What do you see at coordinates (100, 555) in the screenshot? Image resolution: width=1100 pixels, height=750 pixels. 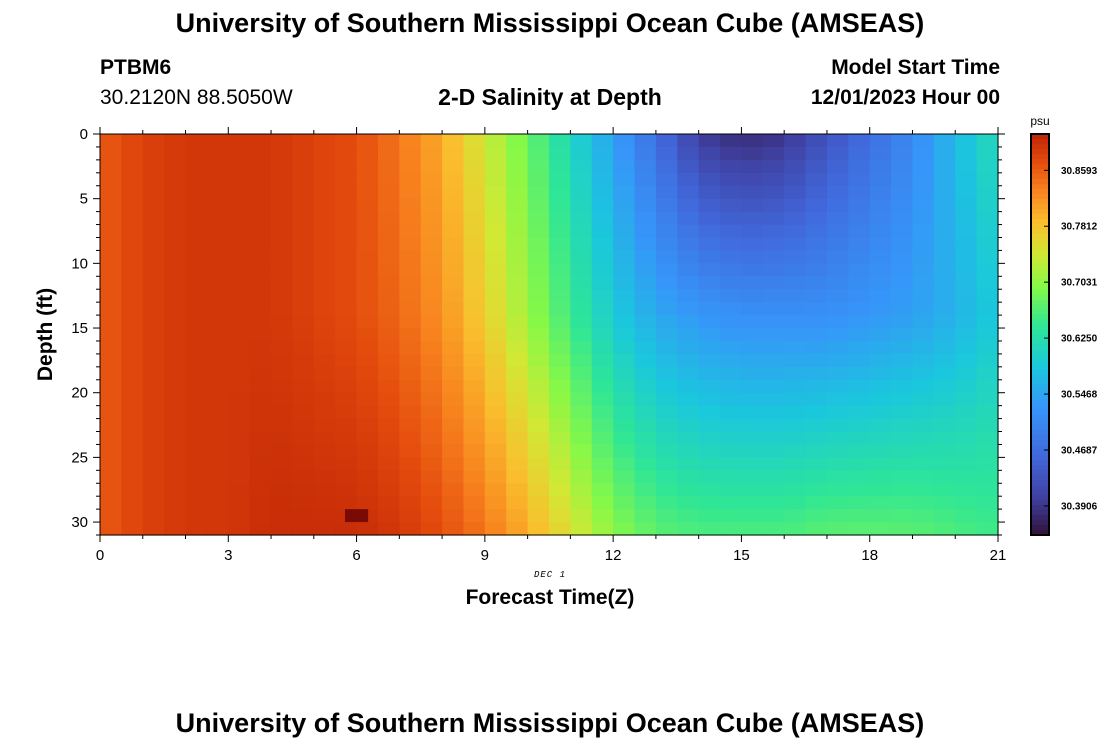 I see `x-tick-label: 0` at bounding box center [100, 555].